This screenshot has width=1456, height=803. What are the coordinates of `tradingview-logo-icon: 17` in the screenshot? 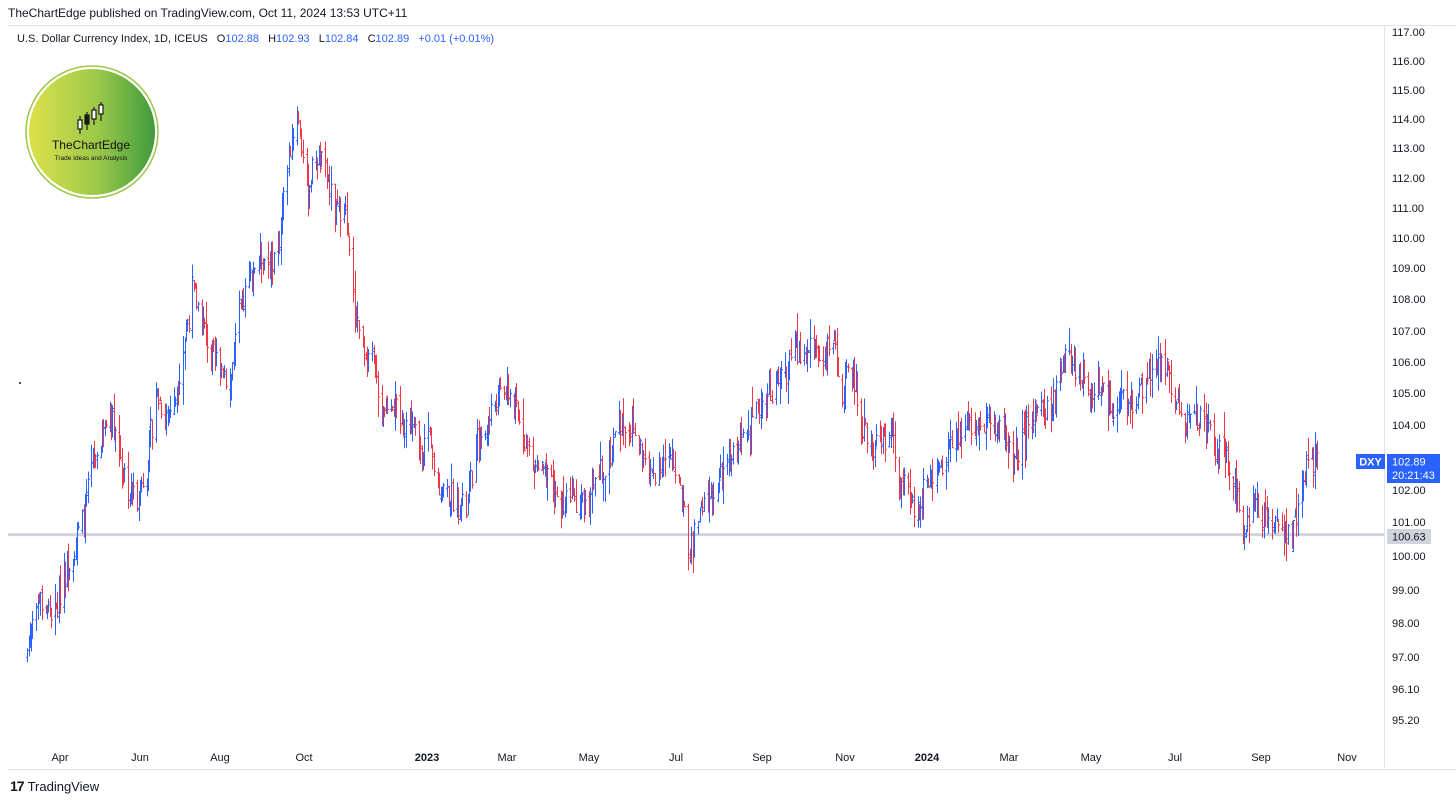 It's located at (17, 786).